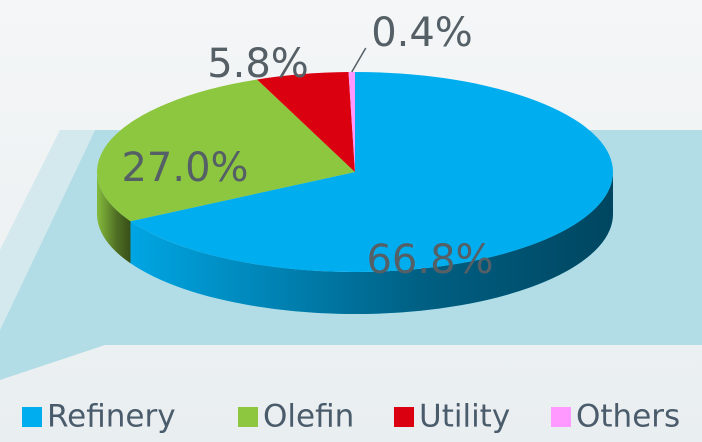 Image resolution: width=702 pixels, height=442 pixels. Describe the element at coordinates (258, 64) in the screenshot. I see `data-label: 5.8%` at that location.